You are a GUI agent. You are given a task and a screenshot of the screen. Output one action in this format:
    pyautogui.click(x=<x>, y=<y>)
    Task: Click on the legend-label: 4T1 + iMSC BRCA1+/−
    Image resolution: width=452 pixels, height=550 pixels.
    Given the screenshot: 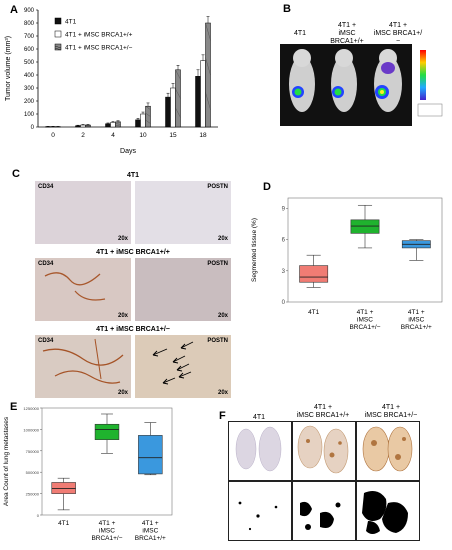 What is the action you would take?
    pyautogui.click(x=99, y=48)
    